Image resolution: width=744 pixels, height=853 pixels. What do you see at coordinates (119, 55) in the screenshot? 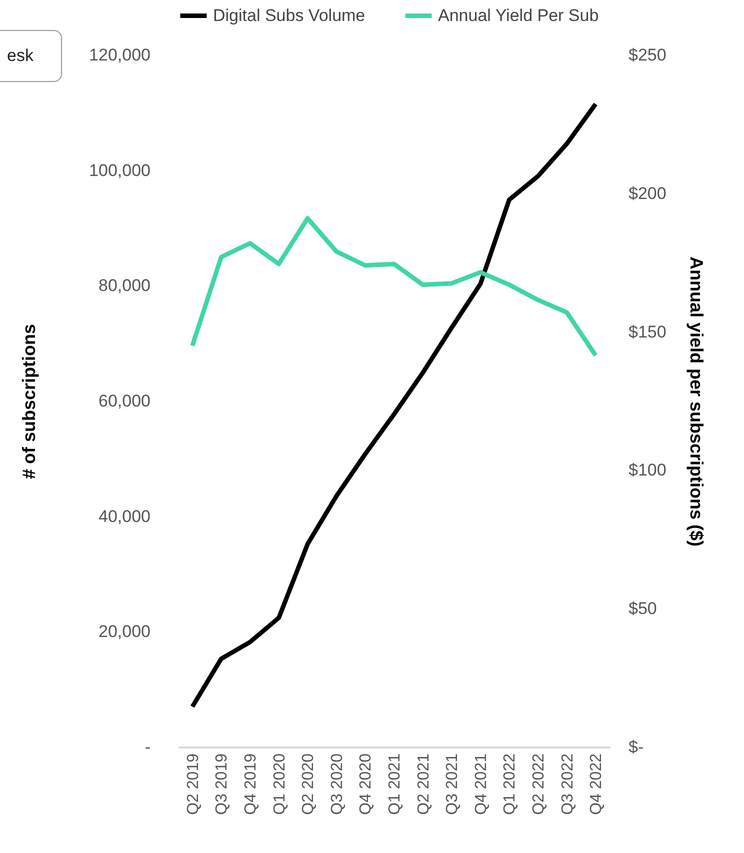
I see `y-tick-label: 120,000` at bounding box center [119, 55].